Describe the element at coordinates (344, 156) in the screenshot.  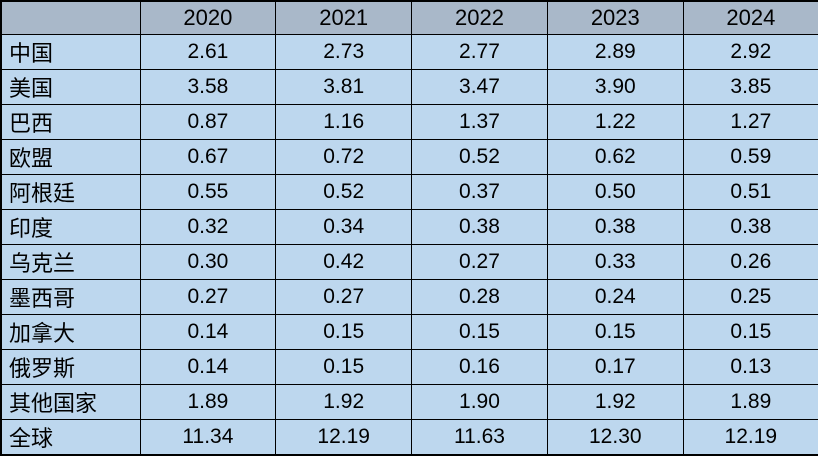
I see `value-cell: 0.72` at that location.